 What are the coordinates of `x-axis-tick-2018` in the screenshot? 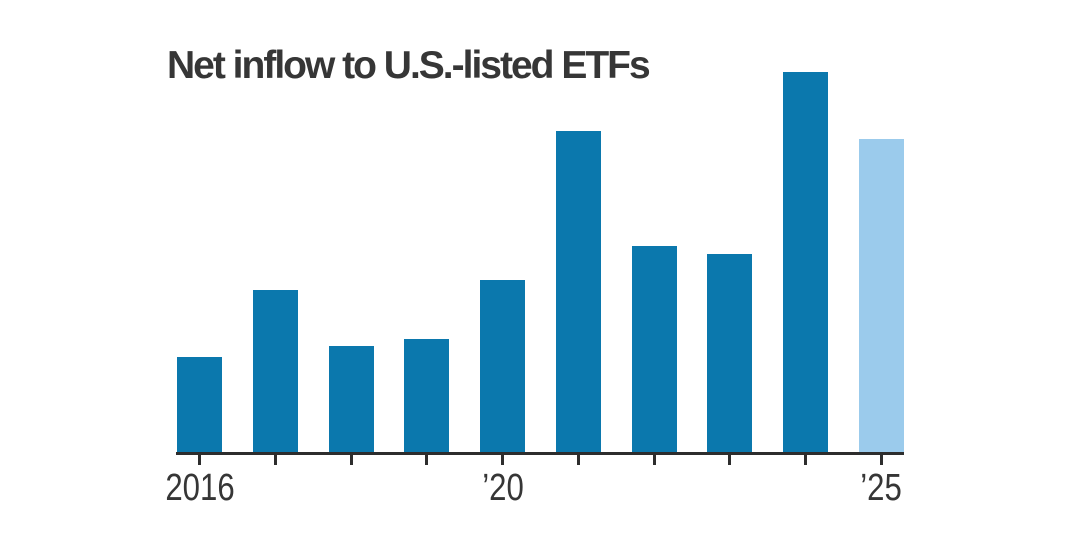 It's located at (351, 460).